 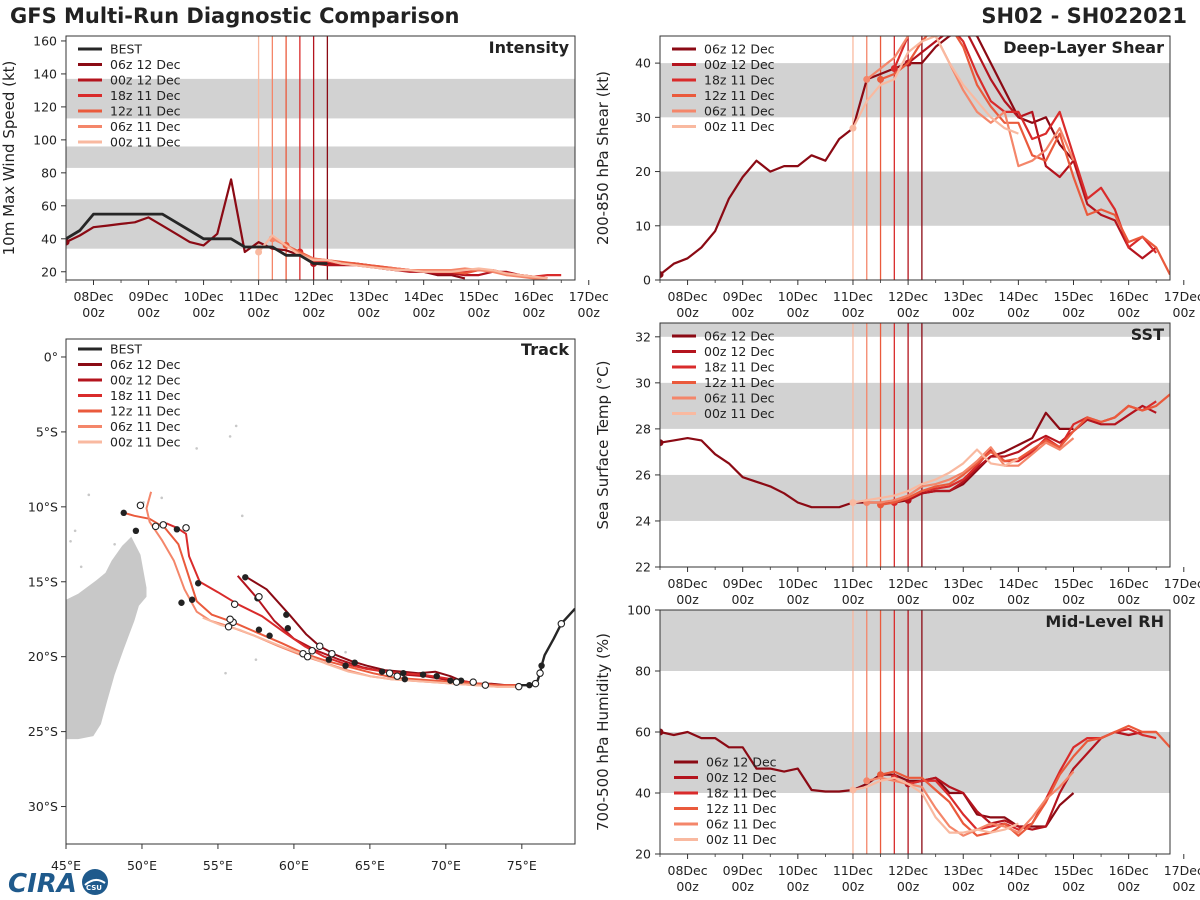 I want to click on y-tick-label: 30°S, so click(x=43, y=806).